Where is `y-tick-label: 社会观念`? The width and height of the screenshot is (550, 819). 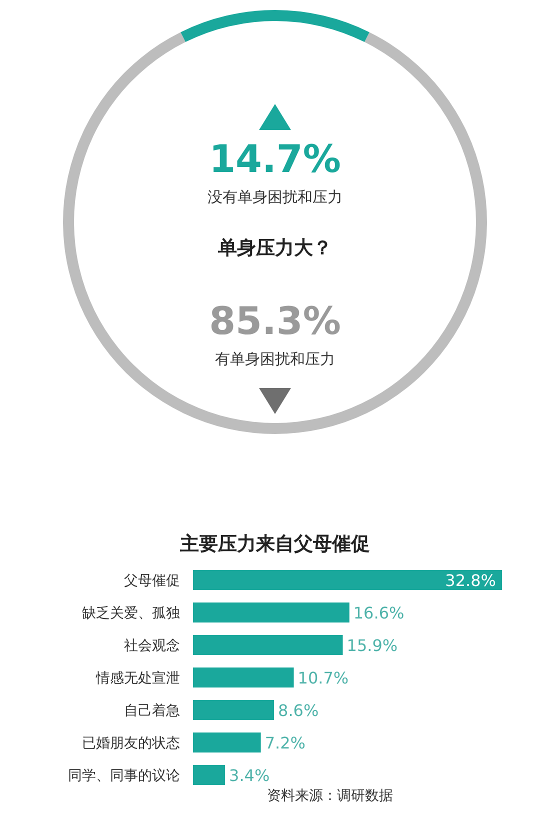 y-tick-label: 社会观念 is located at coordinates (152, 646).